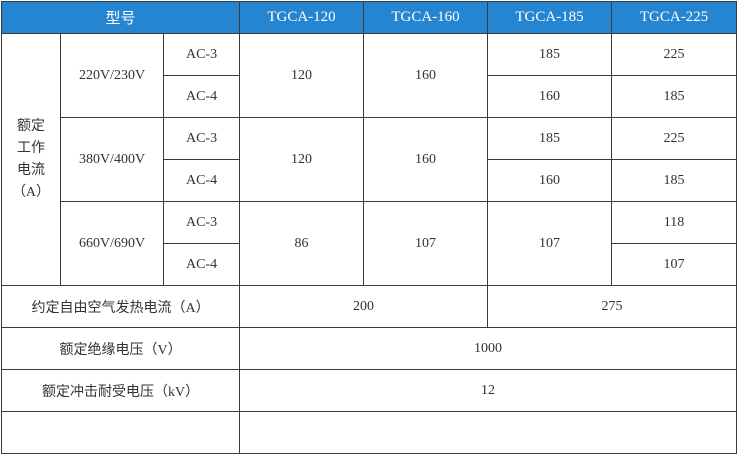  I want to click on thermal-current-label: 约定自由空气发热电流（A）, so click(120, 306).